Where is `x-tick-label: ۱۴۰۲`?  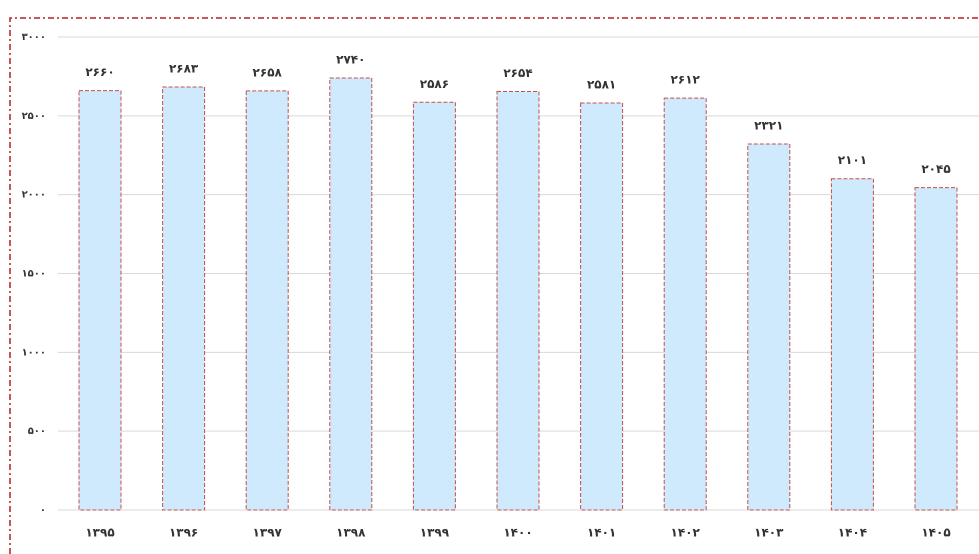
x-tick-label: ۱۴۰۲ is located at coordinates (686, 533).